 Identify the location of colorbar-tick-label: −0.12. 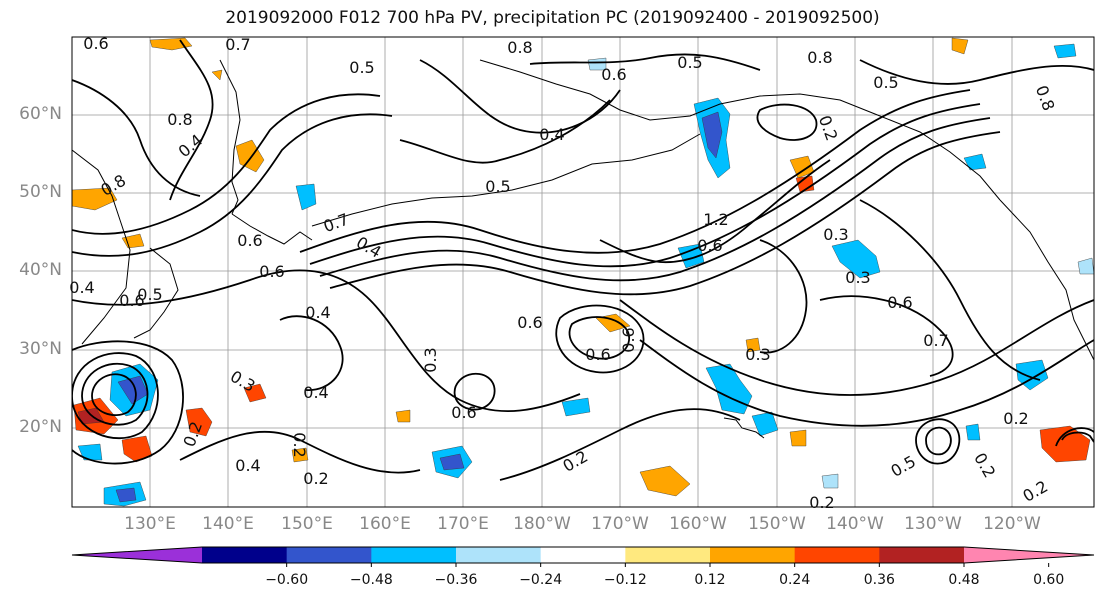
(625, 580).